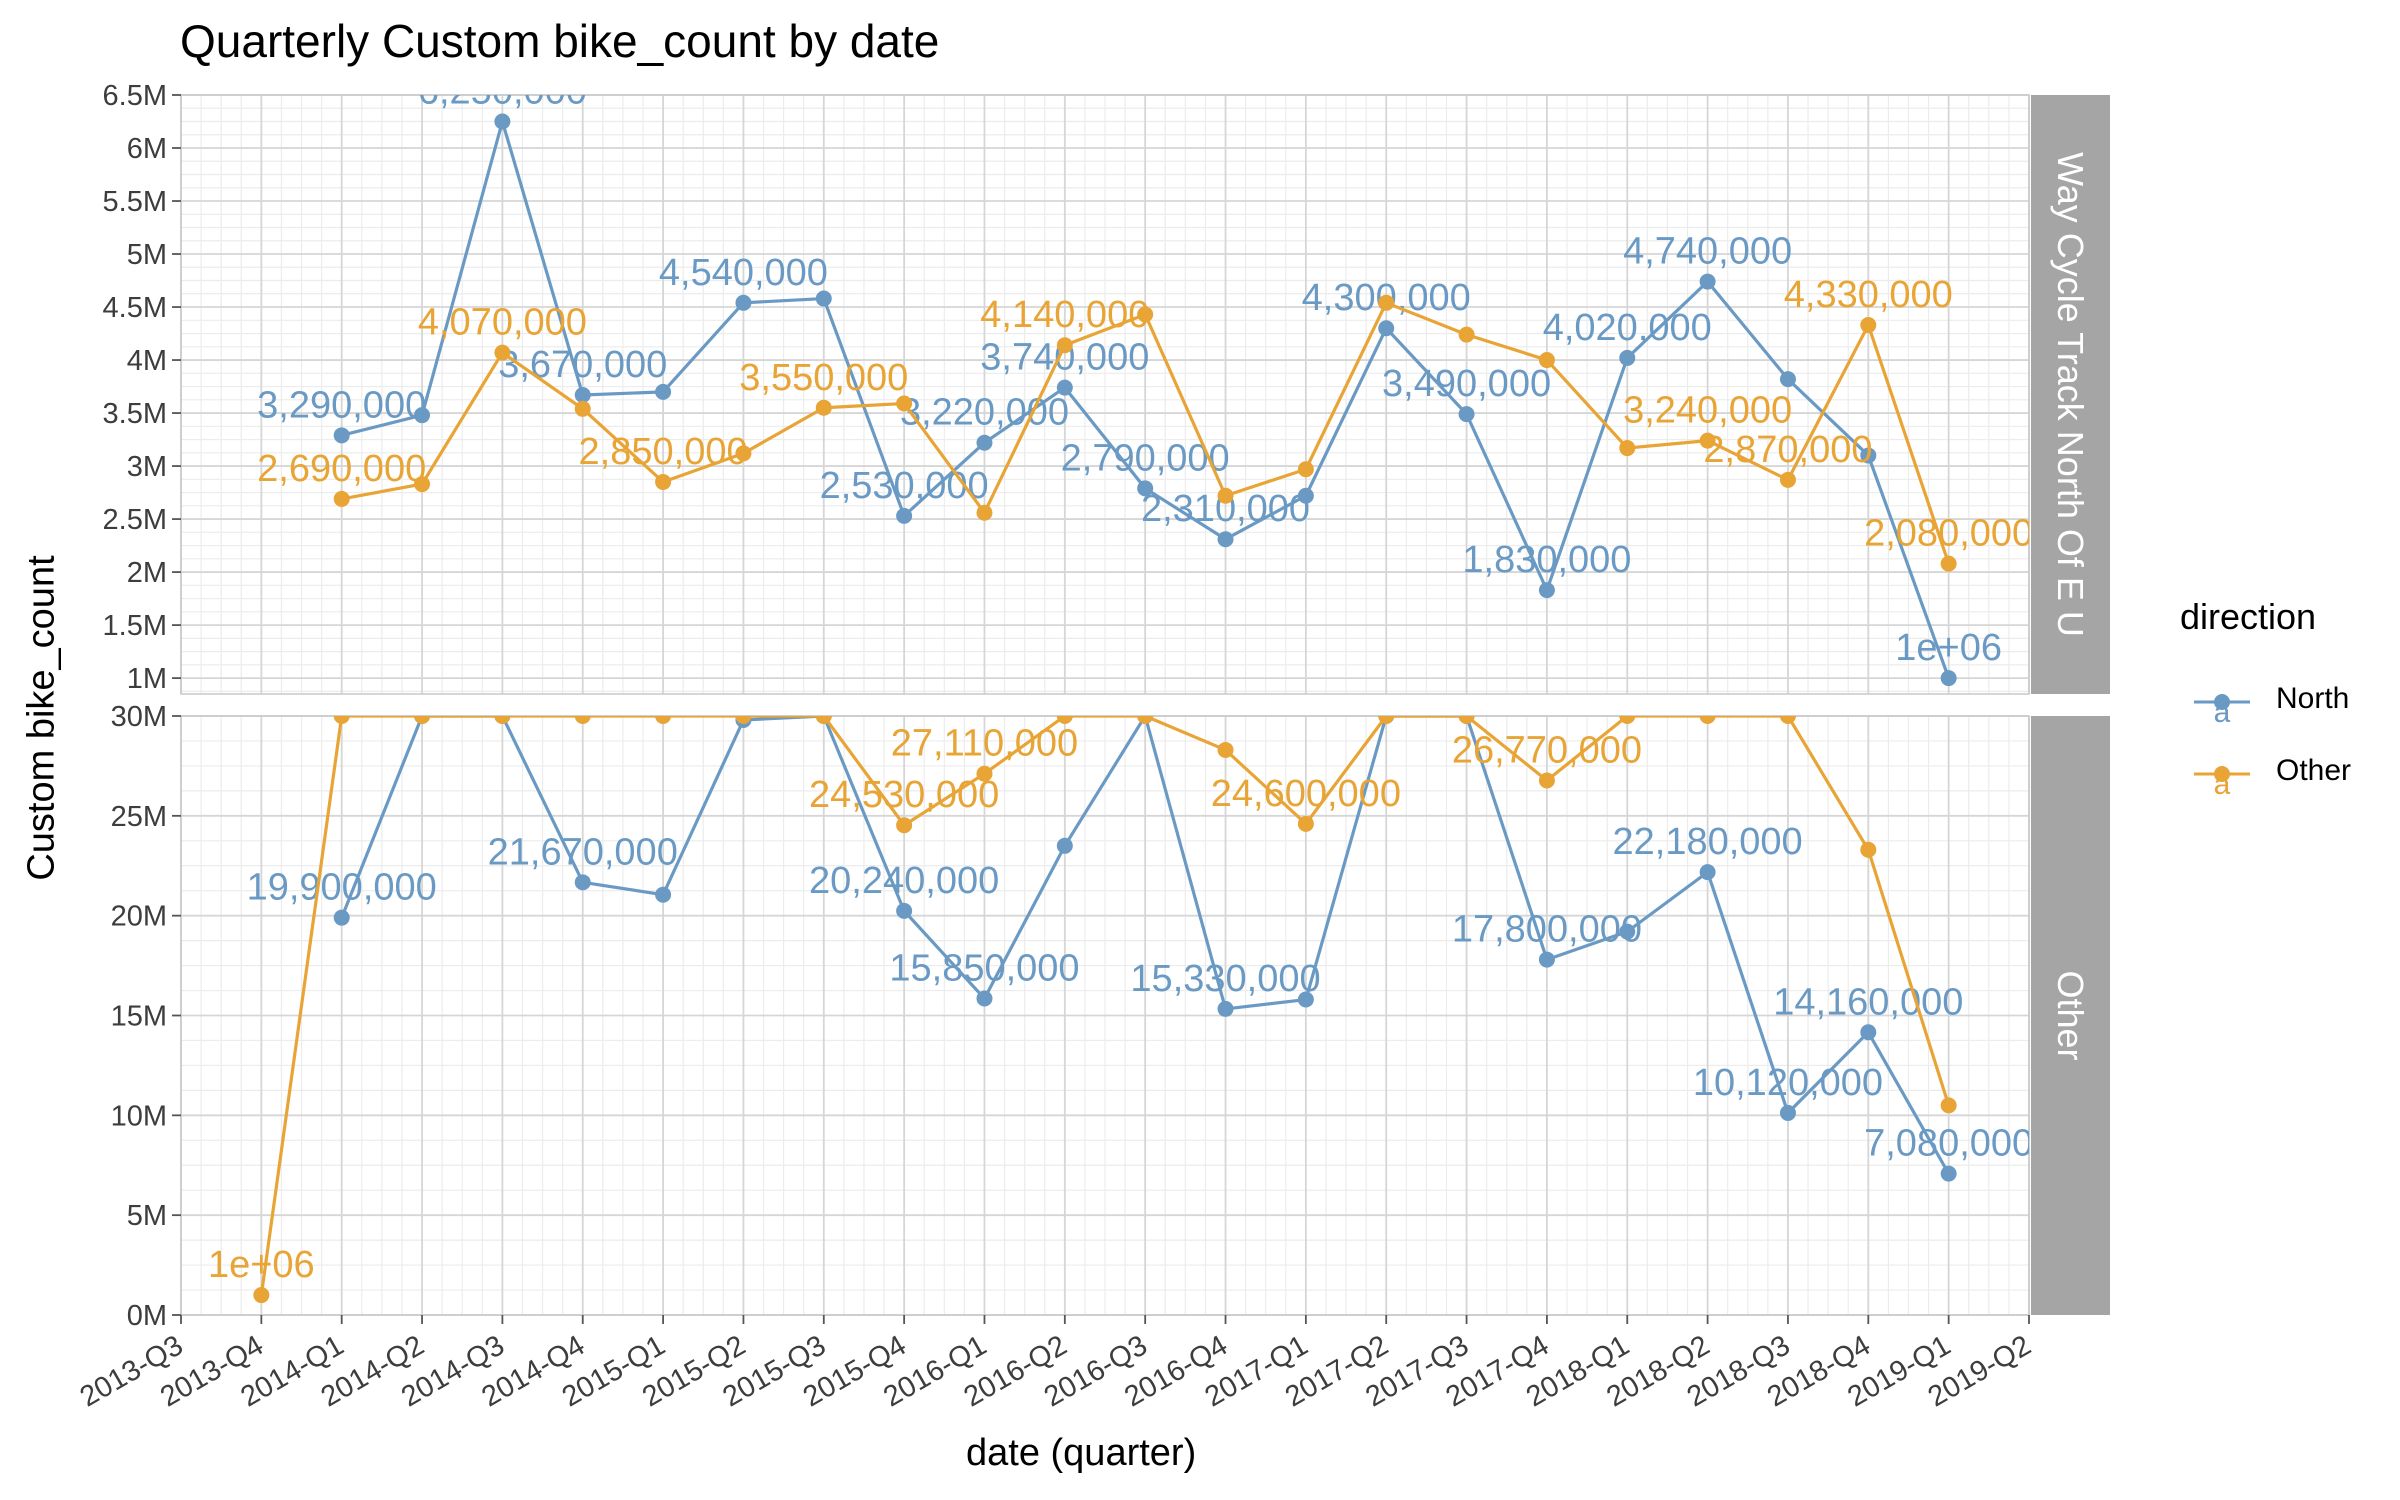 The width and height of the screenshot is (2400, 1500). What do you see at coordinates (1064, 387) in the screenshot?
I see `data-point-north-2016-q2` at bounding box center [1064, 387].